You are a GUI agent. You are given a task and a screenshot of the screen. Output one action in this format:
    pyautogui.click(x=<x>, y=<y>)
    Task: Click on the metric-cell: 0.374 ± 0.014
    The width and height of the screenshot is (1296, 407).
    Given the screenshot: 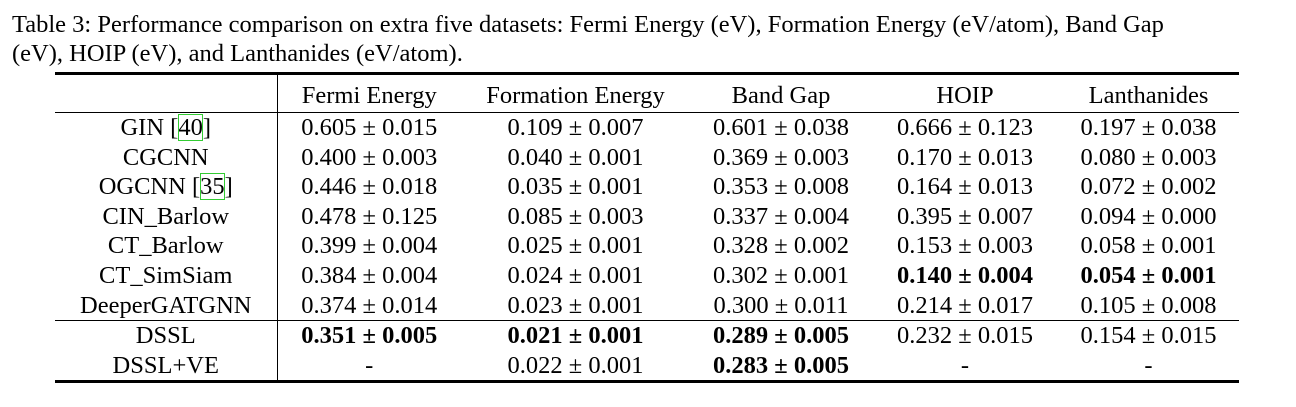 What is the action you would take?
    pyautogui.click(x=369, y=305)
    